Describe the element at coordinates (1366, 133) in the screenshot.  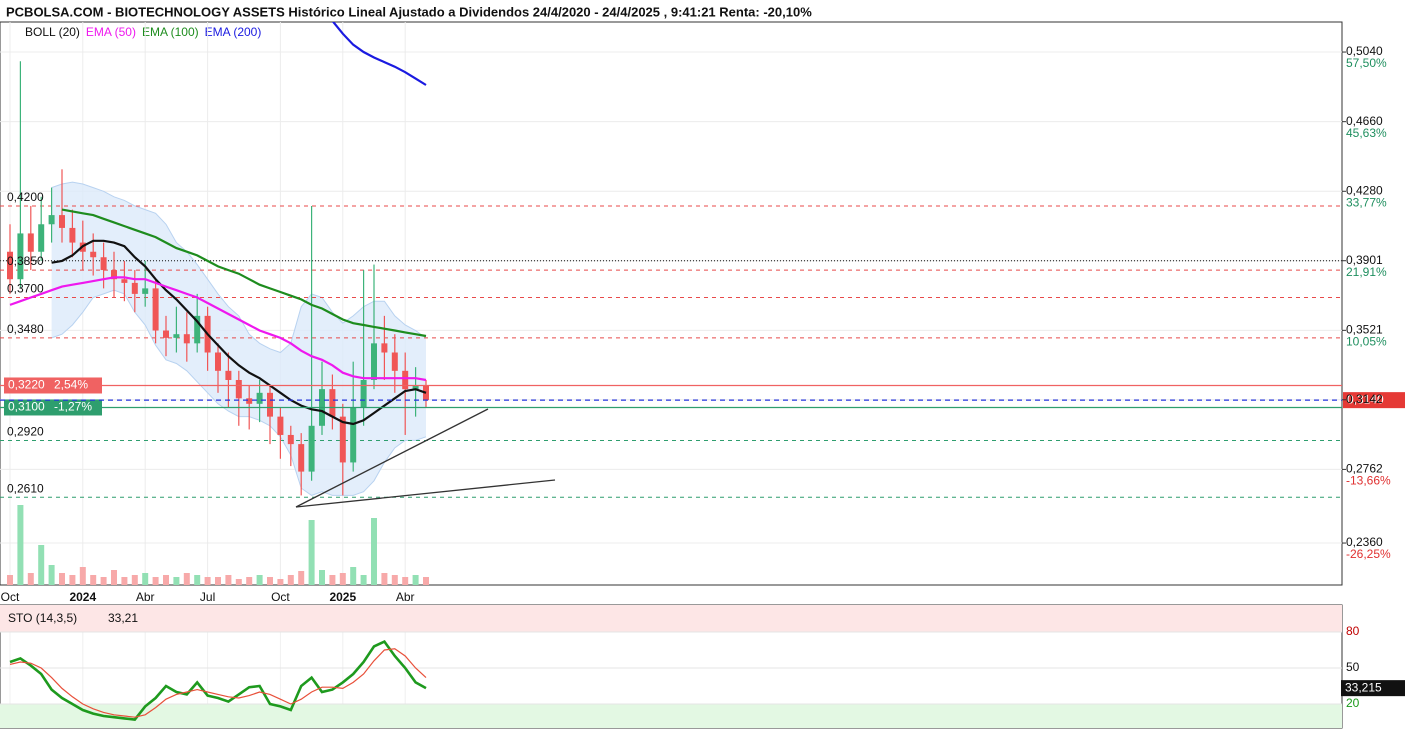
I see `y2-tick-label: 45,63%` at that location.